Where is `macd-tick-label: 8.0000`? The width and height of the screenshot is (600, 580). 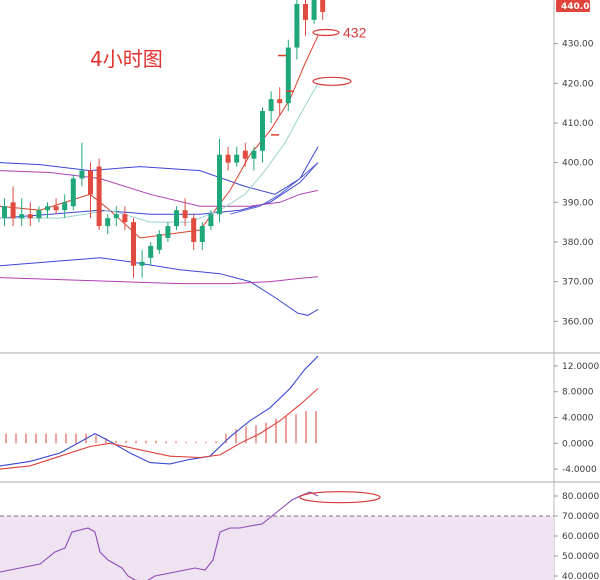 macd-tick-label: 8.0000 is located at coordinates (578, 393).